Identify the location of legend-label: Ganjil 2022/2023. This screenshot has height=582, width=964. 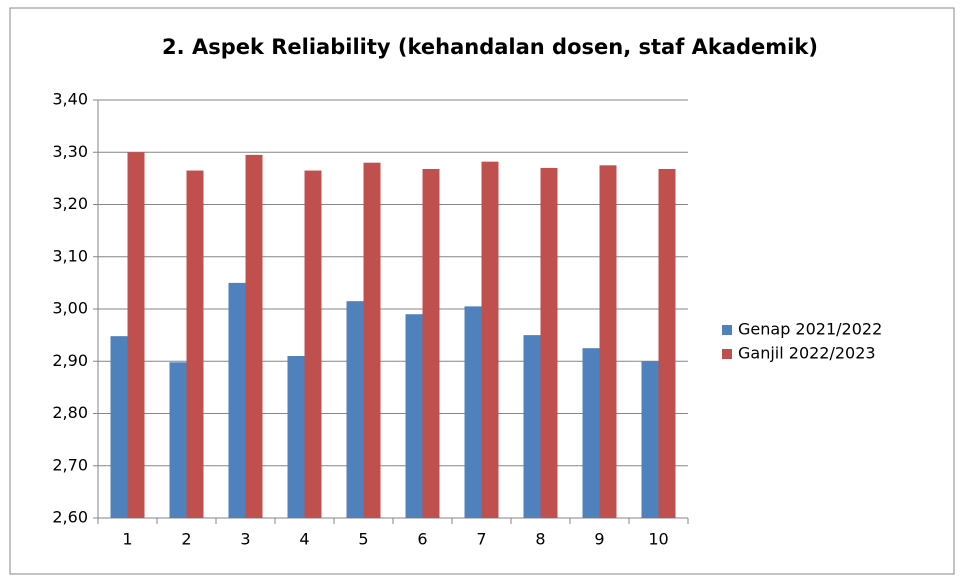
(807, 353).